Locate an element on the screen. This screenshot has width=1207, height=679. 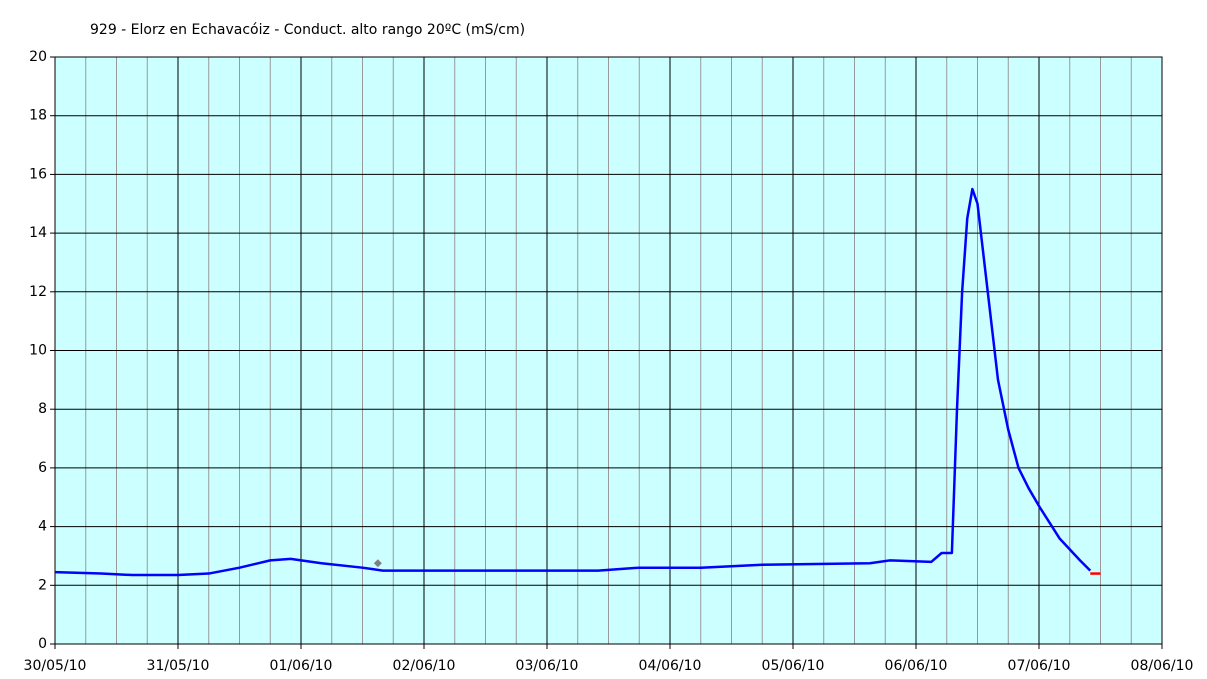
x-tick-label: 03/06/10 is located at coordinates (547, 666).